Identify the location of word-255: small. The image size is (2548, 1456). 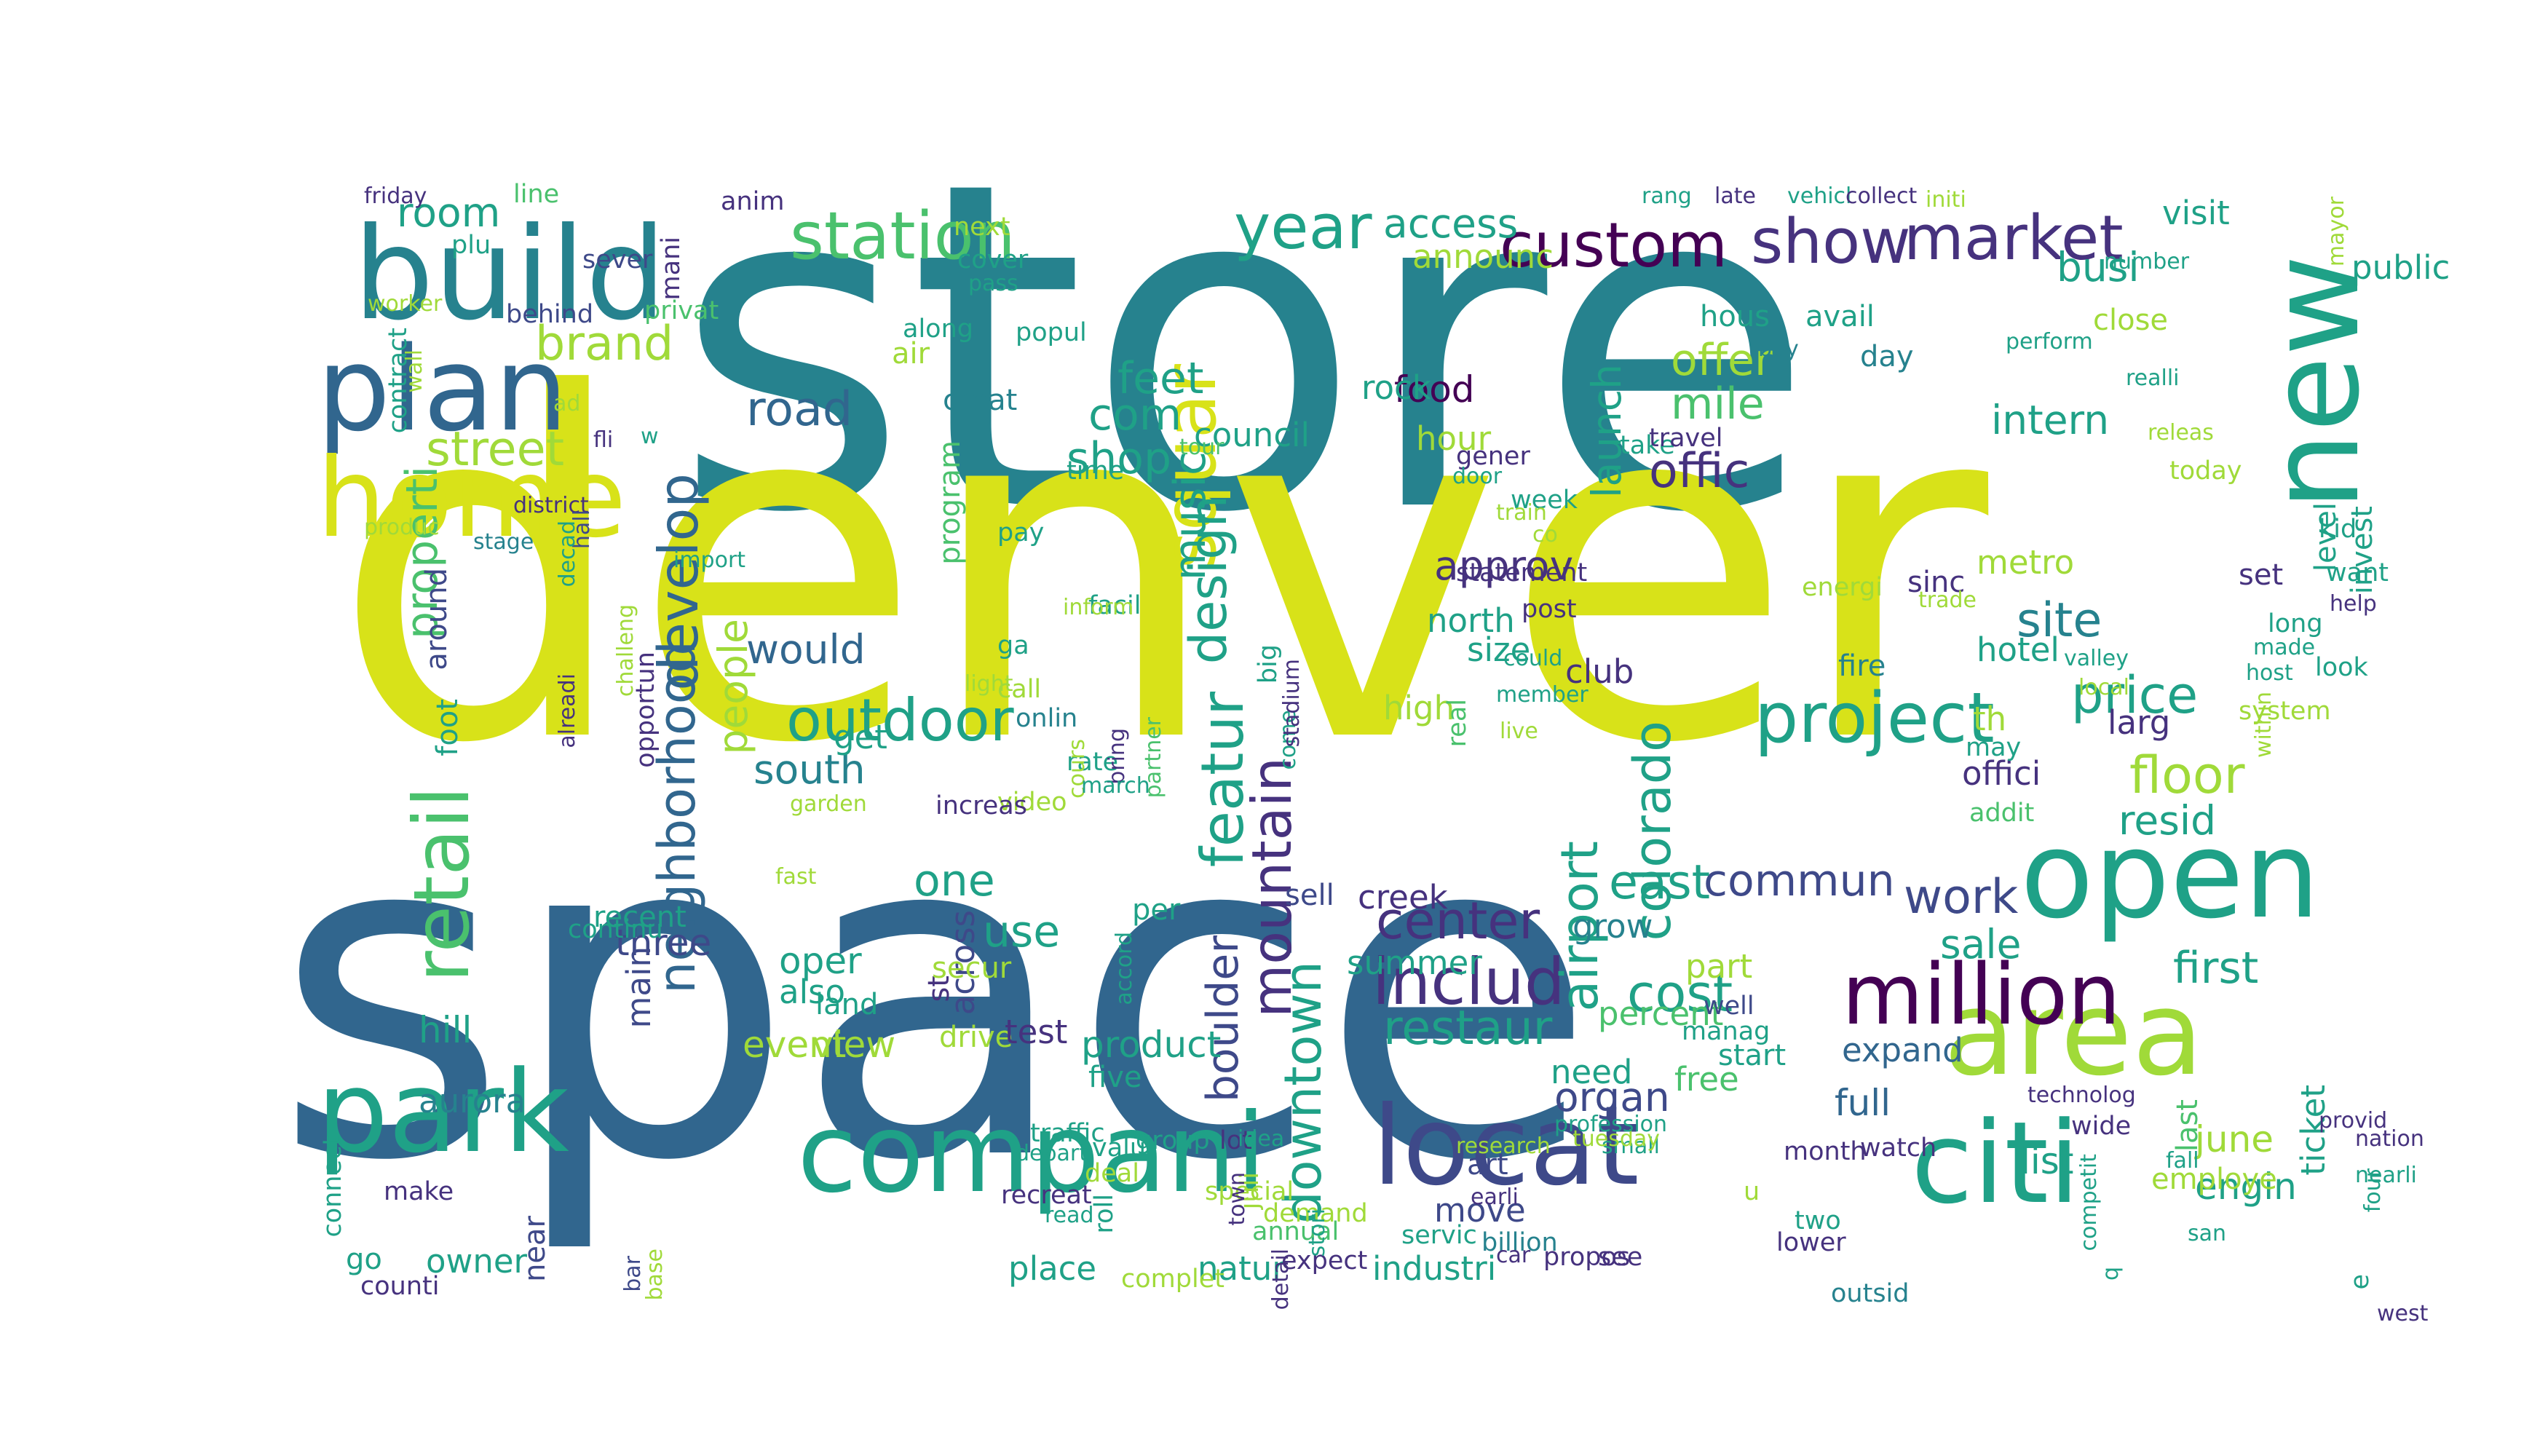
(1631, 1146).